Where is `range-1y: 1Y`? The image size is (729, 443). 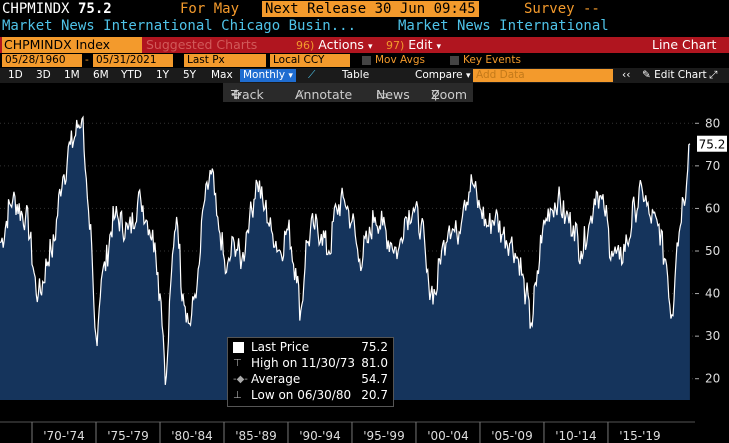 range-1y: 1Y is located at coordinates (163, 75).